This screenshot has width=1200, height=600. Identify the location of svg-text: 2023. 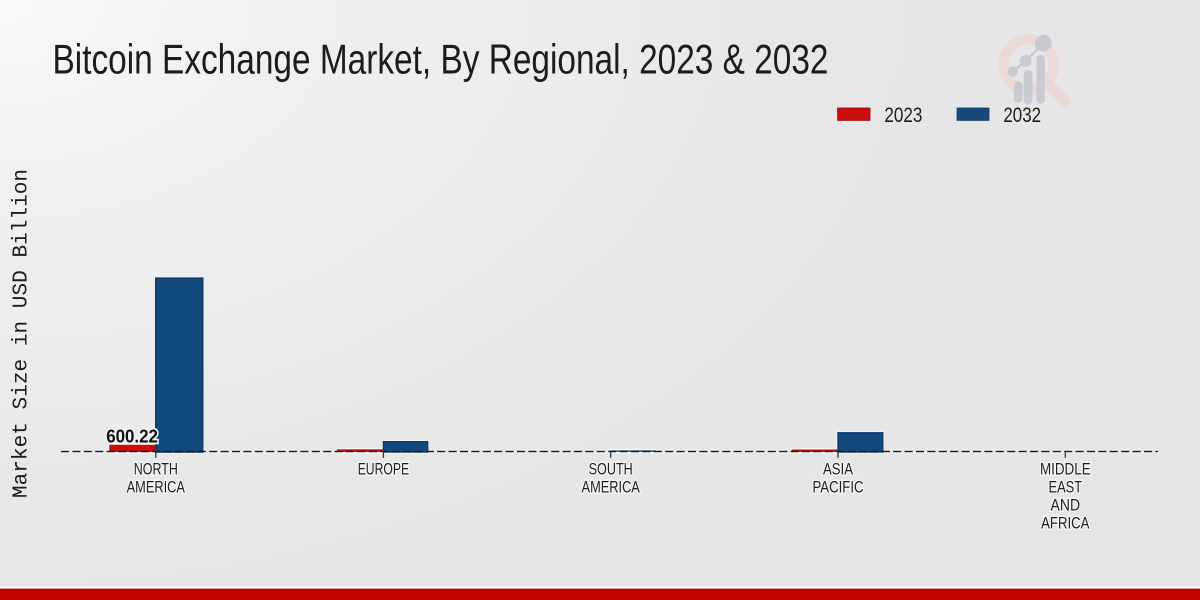
(903, 115).